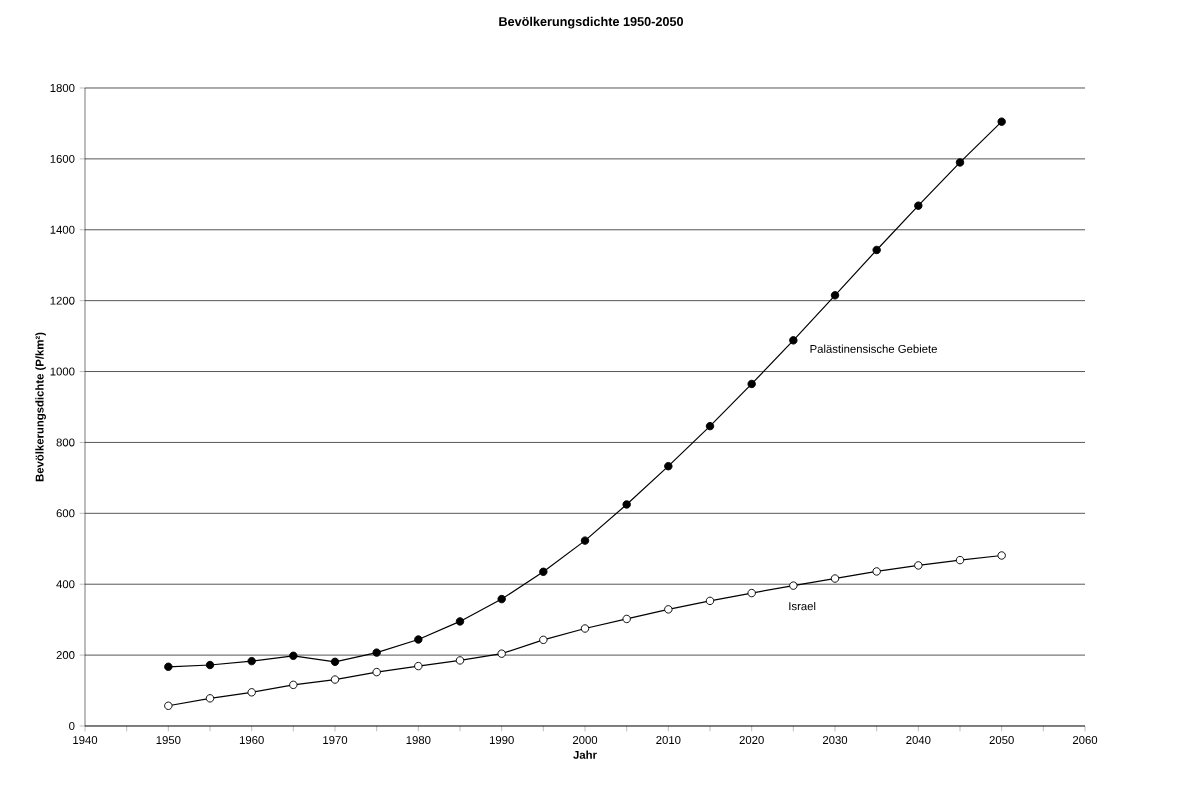 The image size is (1182, 792). What do you see at coordinates (335, 740) in the screenshot?
I see `x-tick-label: 1970` at bounding box center [335, 740].